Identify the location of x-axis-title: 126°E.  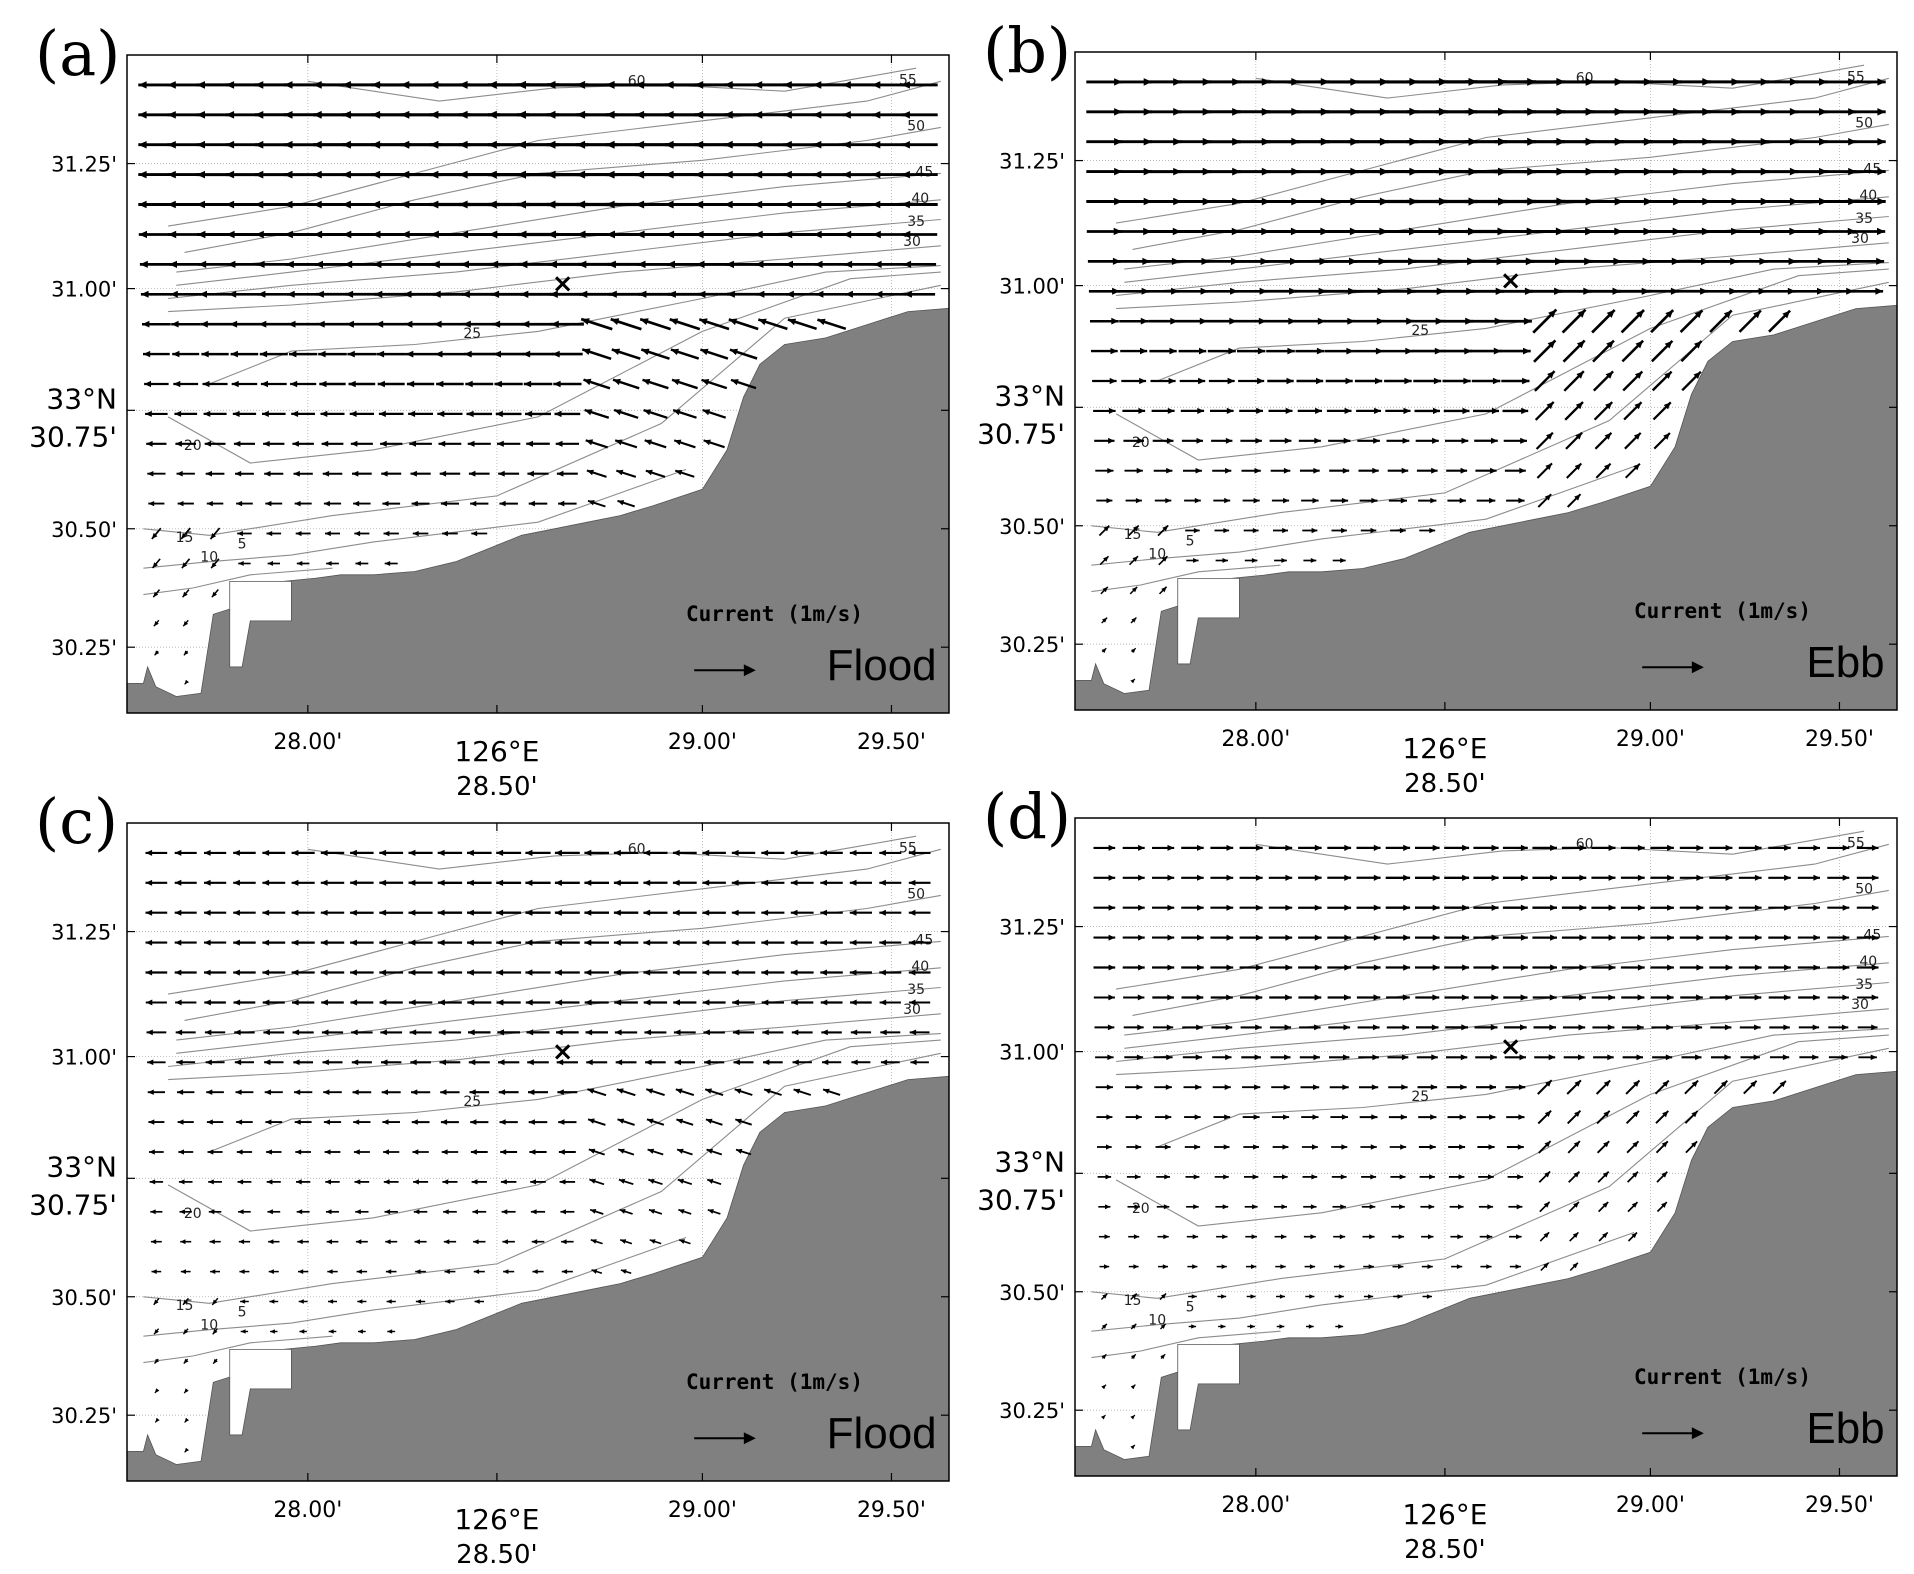
(496, 751).